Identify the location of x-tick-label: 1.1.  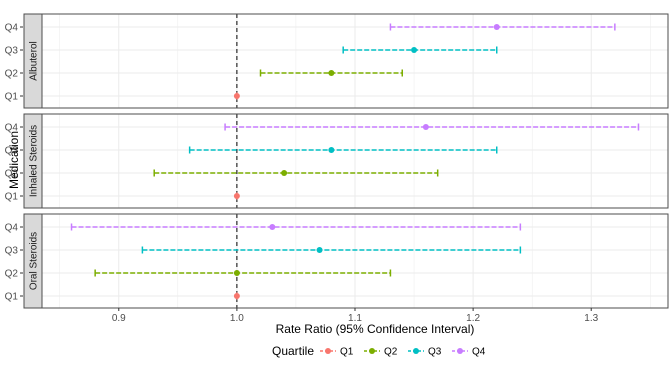
(355, 318).